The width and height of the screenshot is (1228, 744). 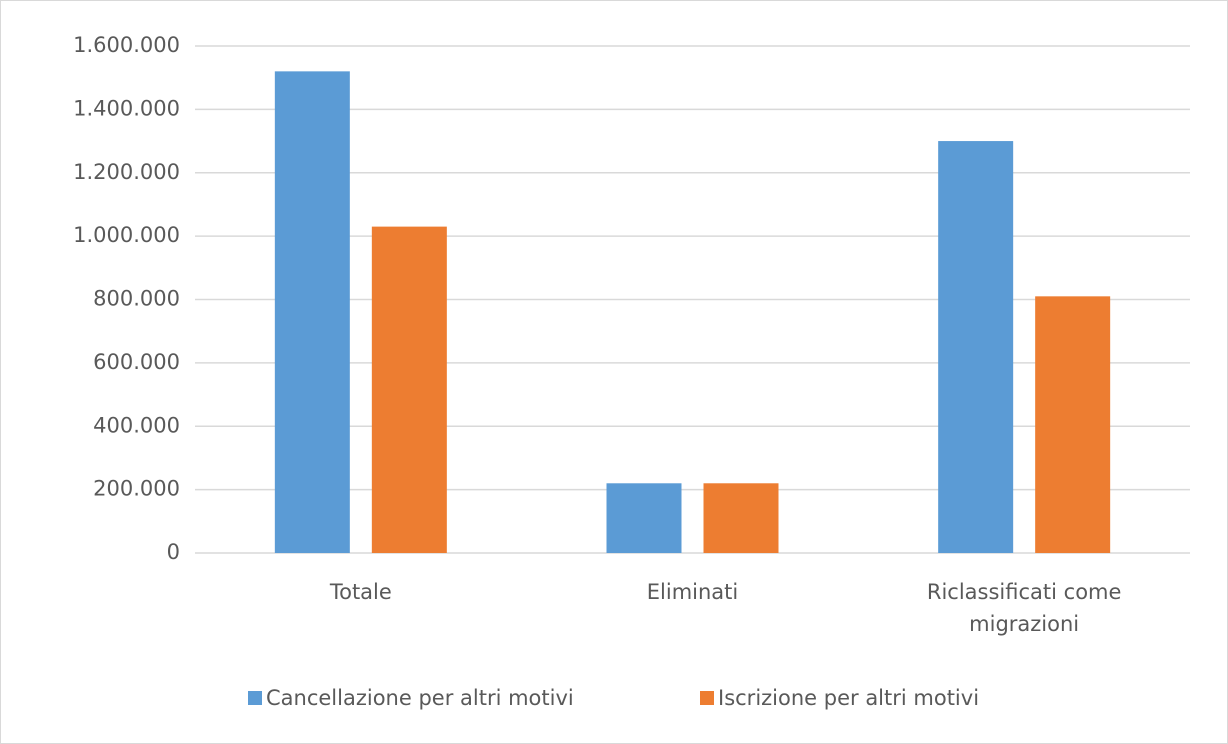 What do you see at coordinates (126, 108) in the screenshot?
I see `y-tick-label: 1.400.000` at bounding box center [126, 108].